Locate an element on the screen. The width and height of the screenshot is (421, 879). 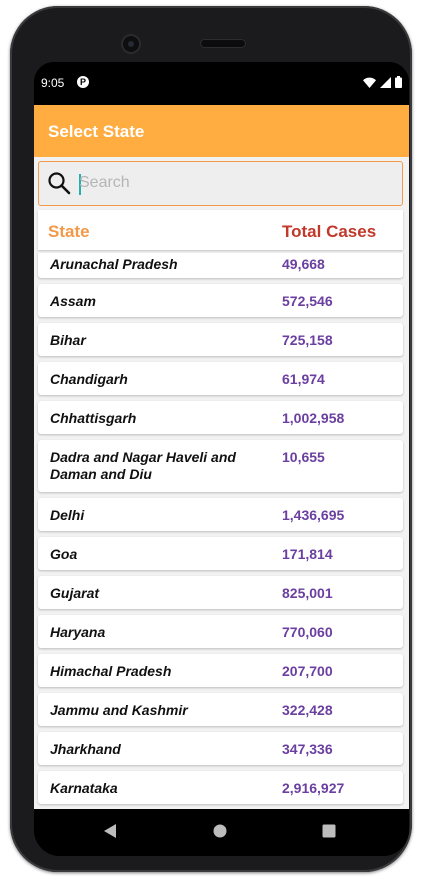
state-name: Dadra and Nagar Haveli and Daman and Diu is located at coordinates (143, 465).